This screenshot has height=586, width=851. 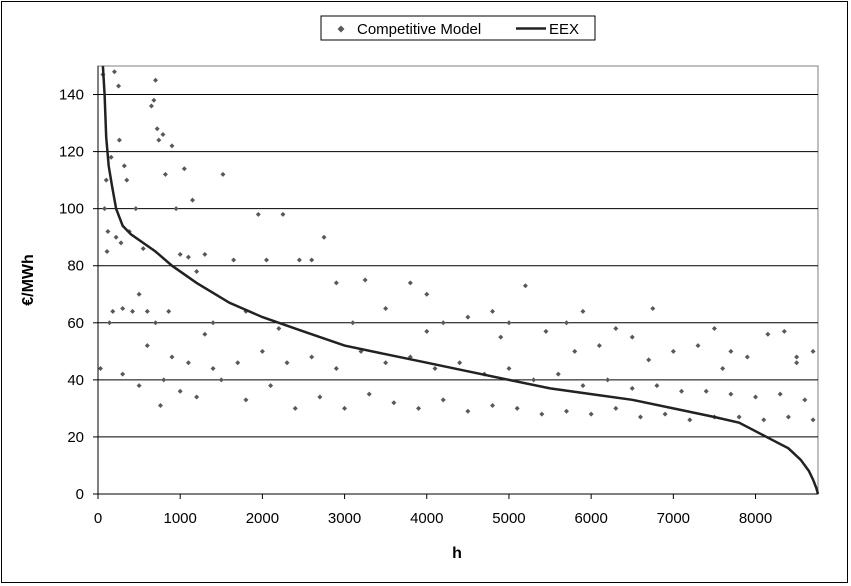 I want to click on y-tick-label: 0, so click(x=80, y=494).